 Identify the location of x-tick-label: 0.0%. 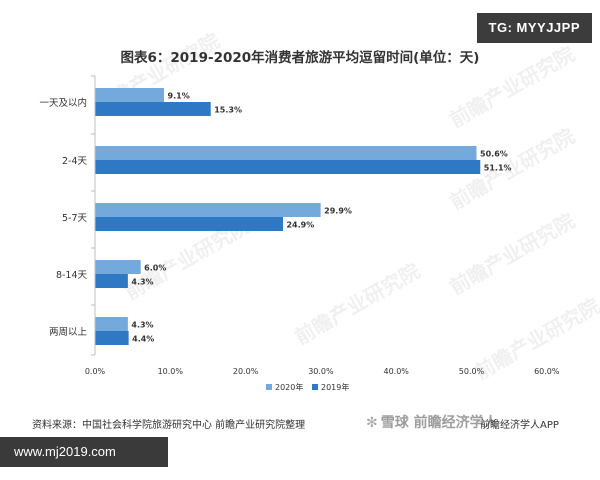
(95, 371).